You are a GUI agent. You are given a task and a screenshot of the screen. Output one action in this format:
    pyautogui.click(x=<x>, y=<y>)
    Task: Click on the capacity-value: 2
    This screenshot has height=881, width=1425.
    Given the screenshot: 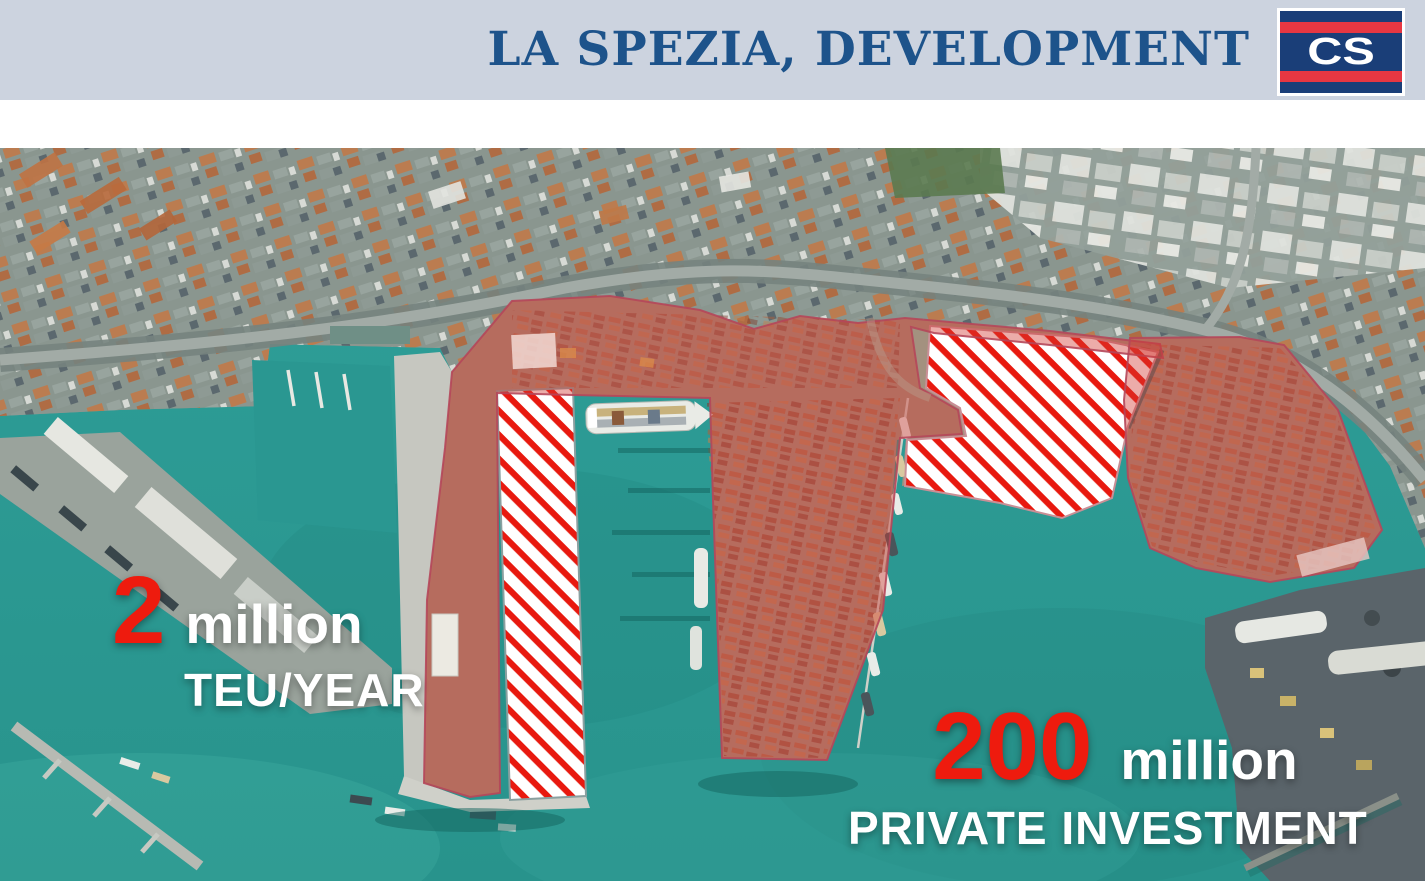 What is the action you would take?
    pyautogui.click(x=139, y=610)
    